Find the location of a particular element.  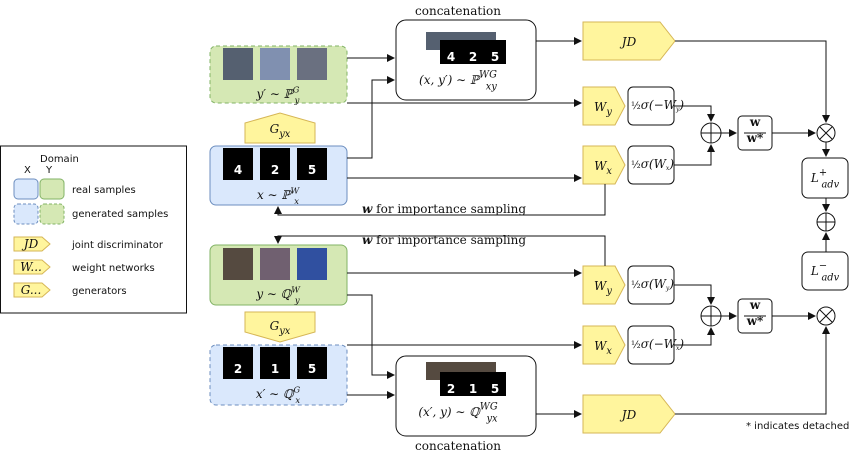

concat-label: concatenation is located at coordinates (458, 11).